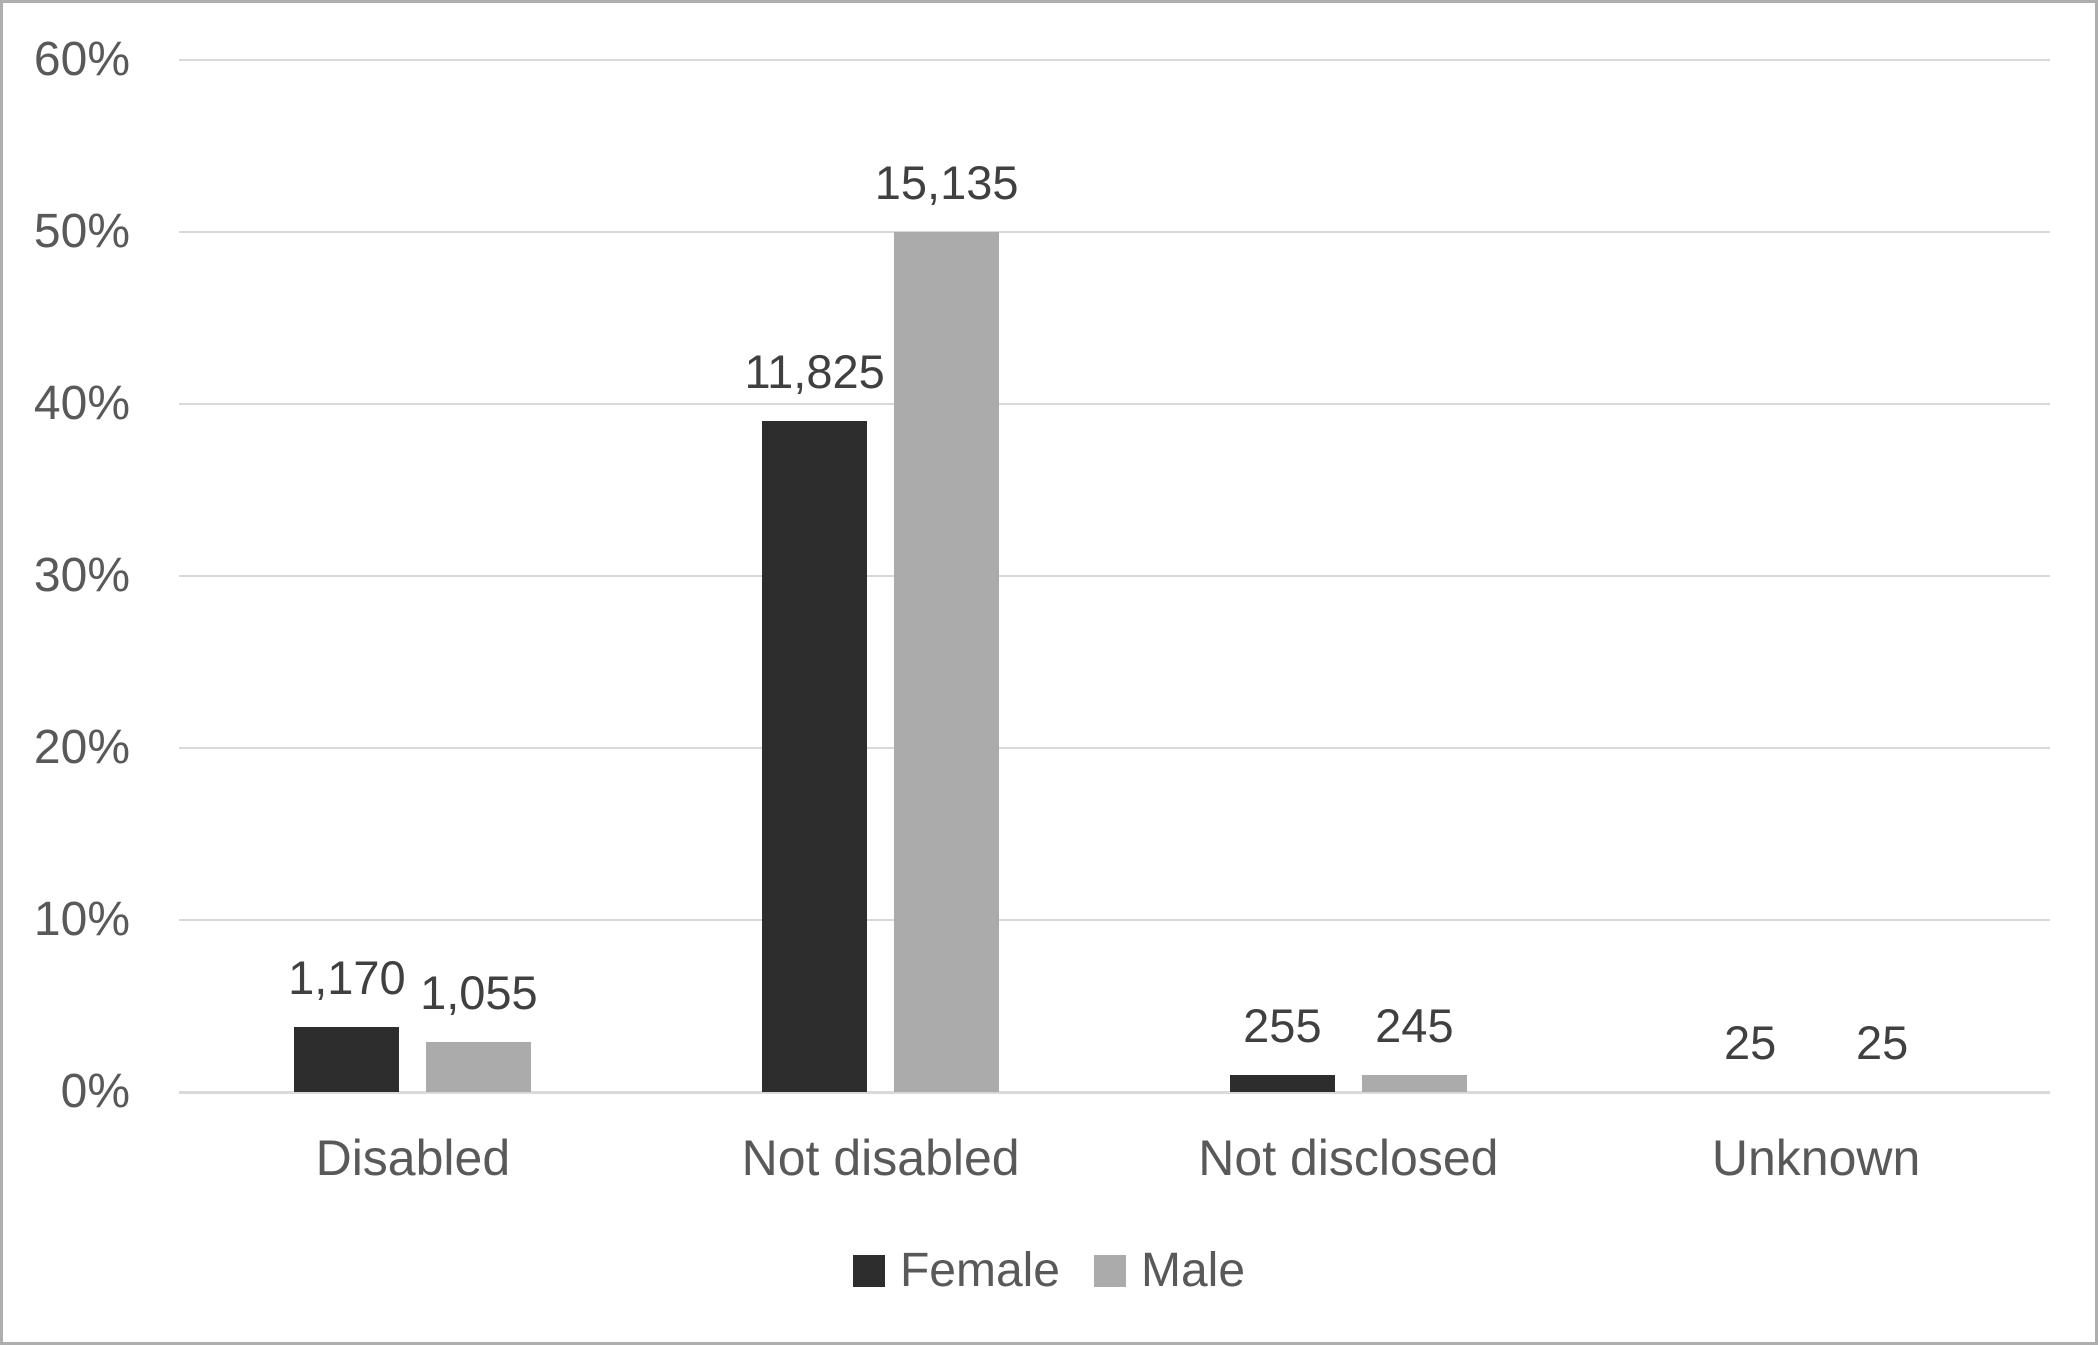  I want to click on data-label-male-not-disclosed: 245, so click(1414, 1025).